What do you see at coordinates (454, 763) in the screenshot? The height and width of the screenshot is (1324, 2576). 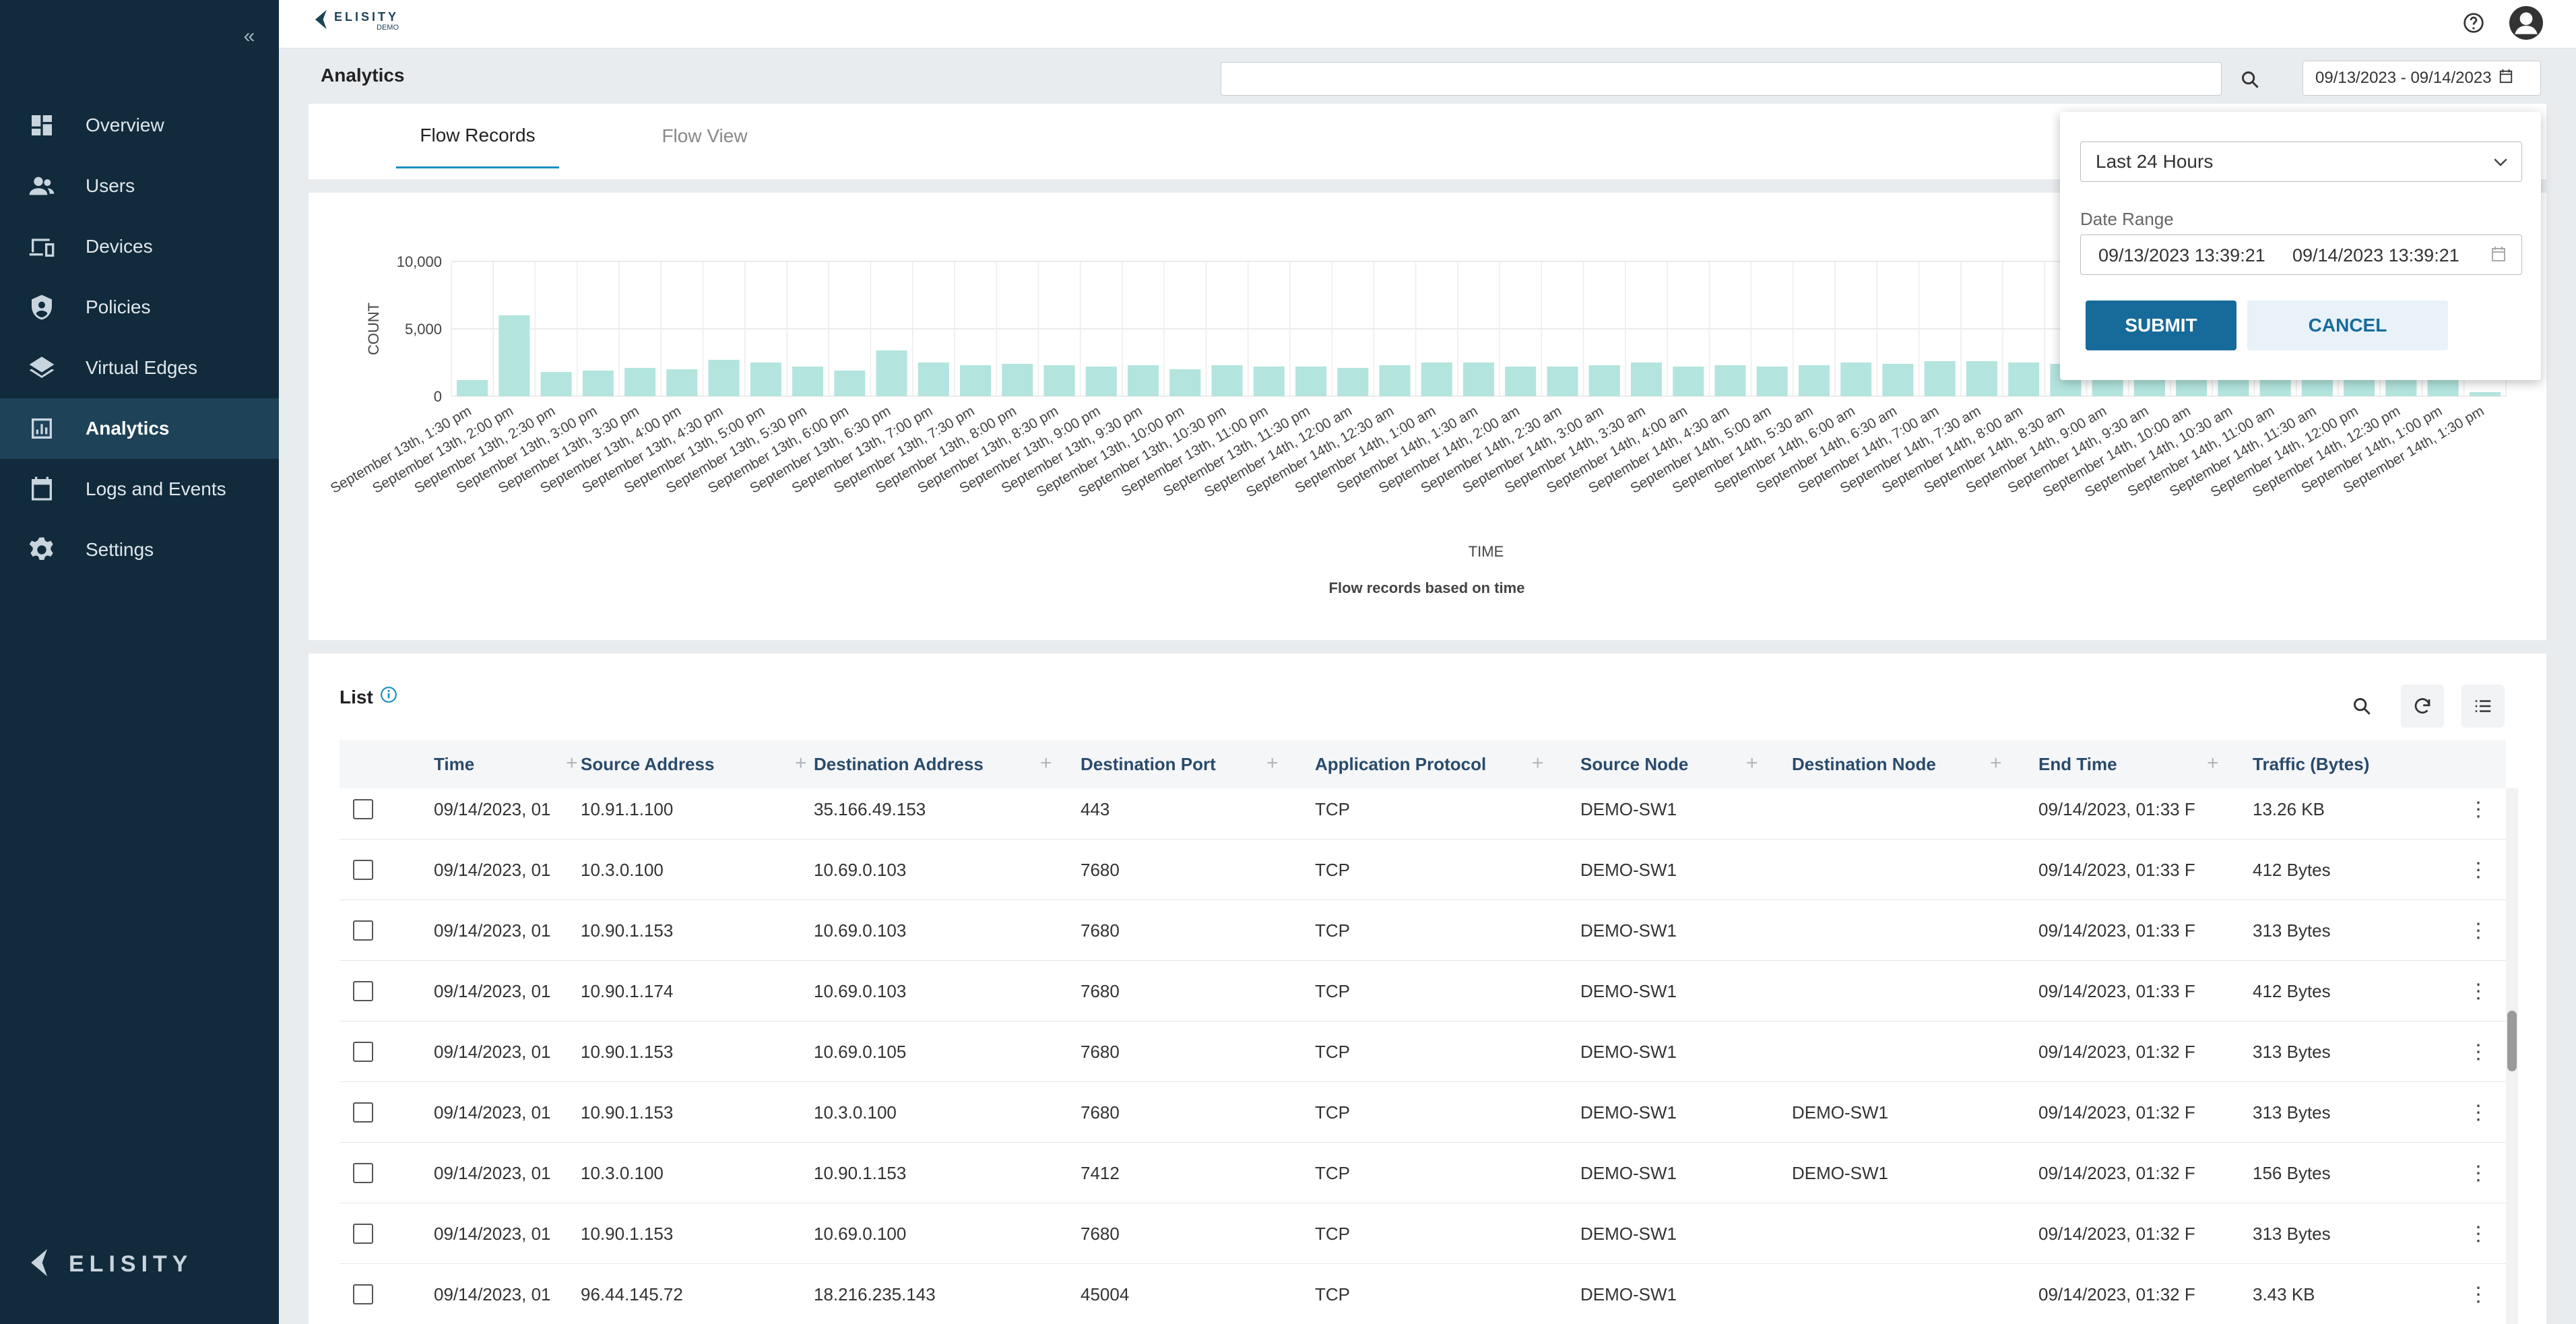 I see `column-header-time: Time` at bounding box center [454, 763].